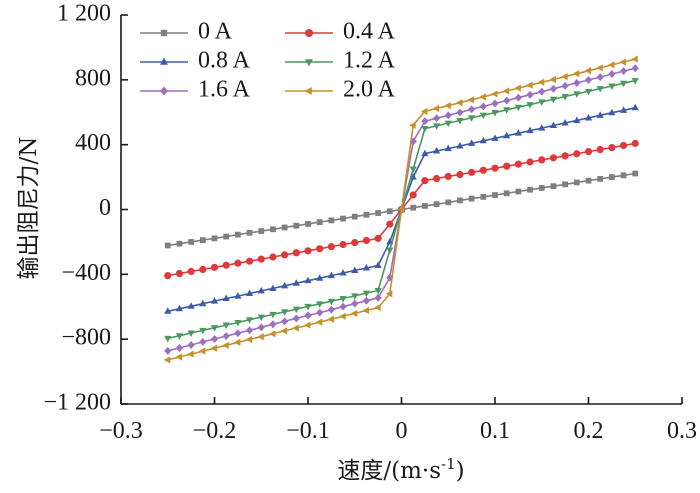 The width and height of the screenshot is (700, 493). What do you see at coordinates (195, 61) in the screenshot?
I see `legend-item: 0.8 A` at bounding box center [195, 61].